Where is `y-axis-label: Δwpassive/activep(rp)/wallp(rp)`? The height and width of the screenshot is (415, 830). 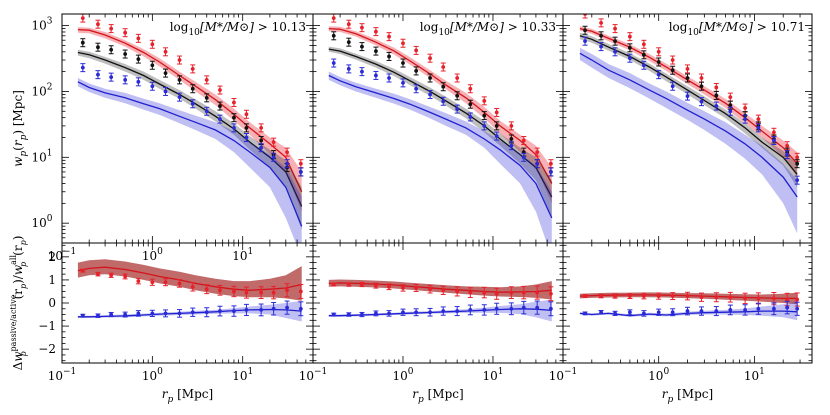 y-axis-label: Δwpassive/activep(rp)/wallp(rp) is located at coordinates (18, 303).